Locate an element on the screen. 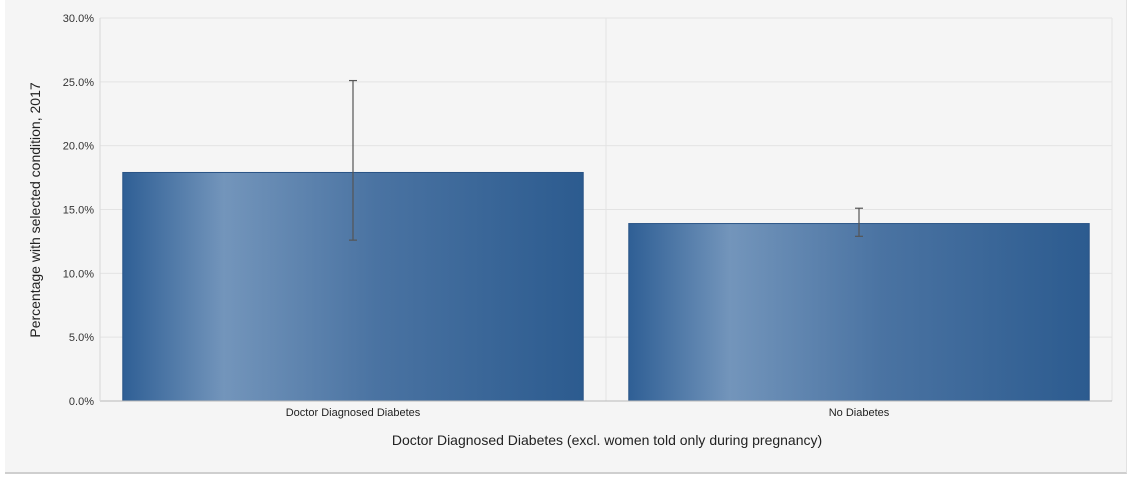  y-tick-label: 25.0% is located at coordinates (78, 83).